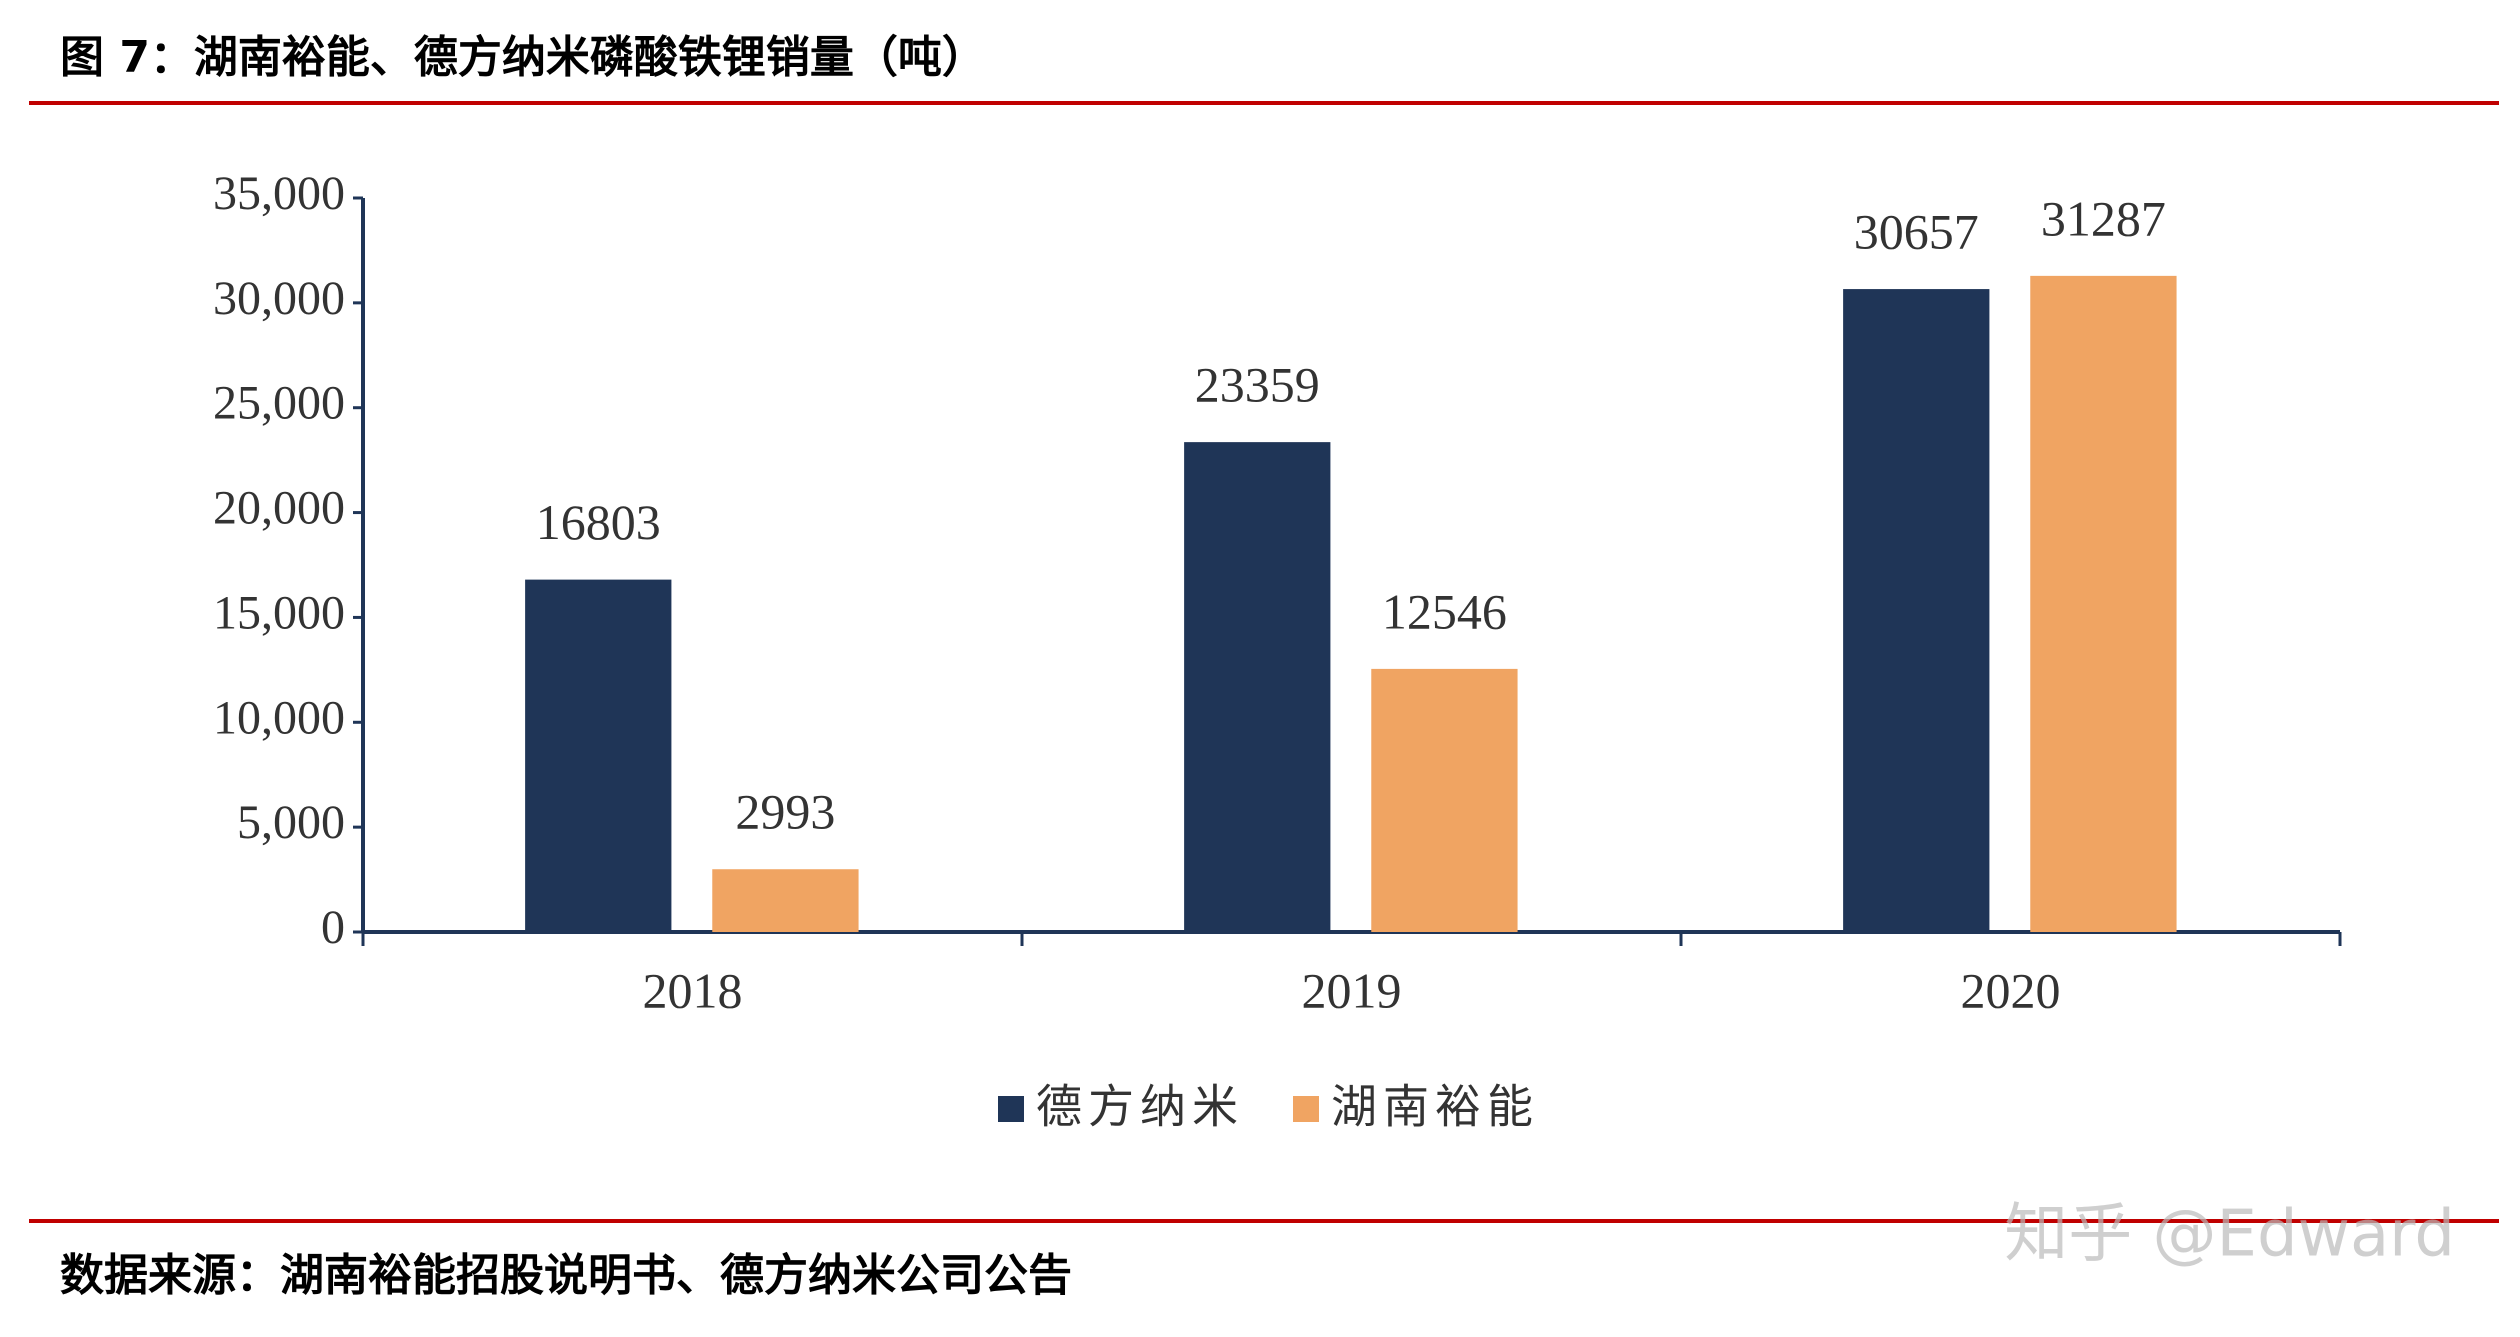  What do you see at coordinates (279, 403) in the screenshot?
I see `y-tick-label: 25,000` at bounding box center [279, 403].